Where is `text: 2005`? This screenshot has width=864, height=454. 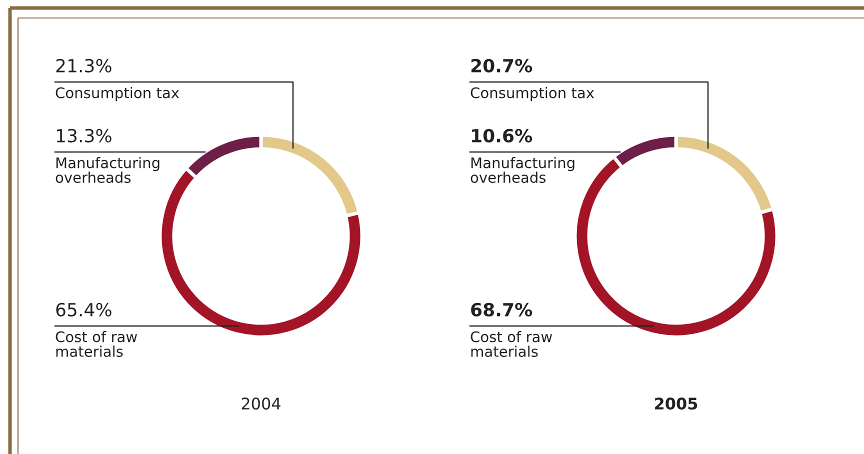
text: 2005 is located at coordinates (676, 404).